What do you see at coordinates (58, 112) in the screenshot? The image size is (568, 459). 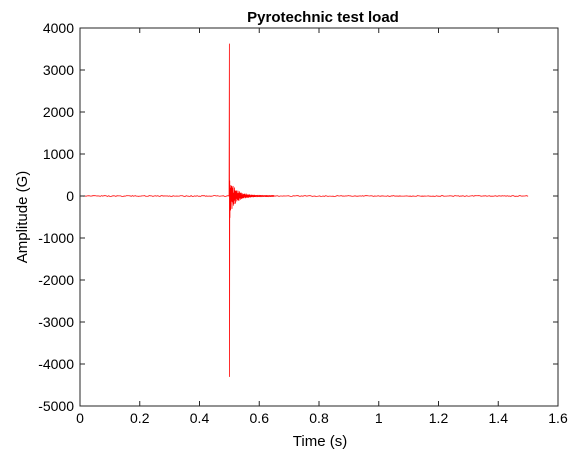 I see `y-tick-label: 2000` at bounding box center [58, 112].